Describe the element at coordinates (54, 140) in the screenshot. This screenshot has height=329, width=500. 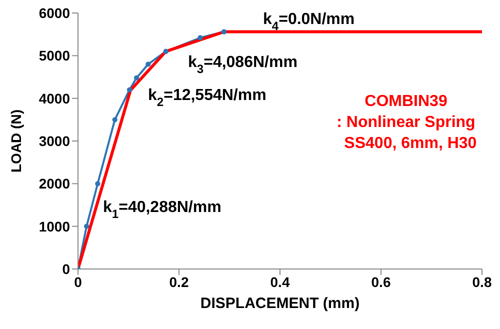
I see `y-tick-label: 3000` at that location.